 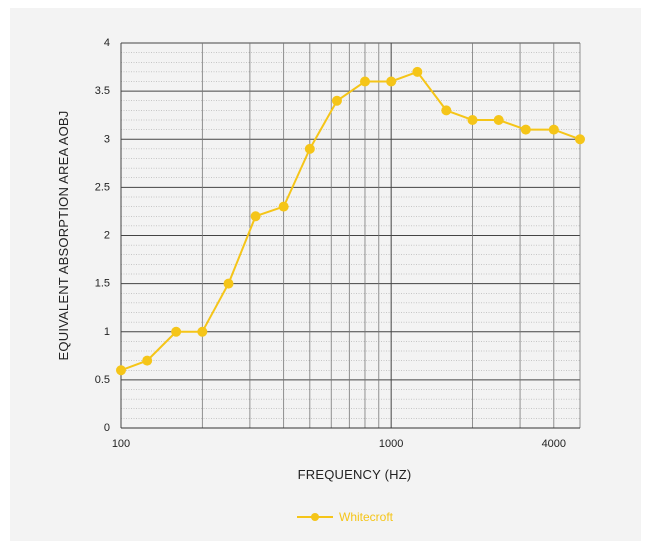 What do you see at coordinates (315, 517) in the screenshot?
I see `legend-marker` at bounding box center [315, 517].